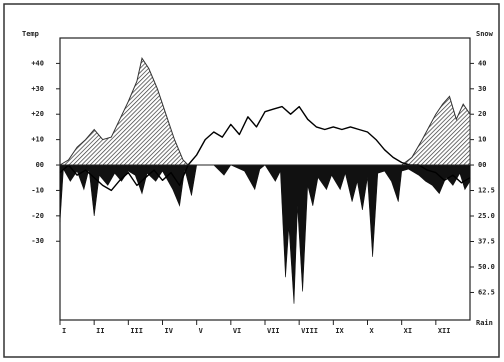 Image resolution: width=504 pixels, height=362 pixels. Describe the element at coordinates (482, 63) in the screenshot. I see `y2-tick-label: 40` at that location.